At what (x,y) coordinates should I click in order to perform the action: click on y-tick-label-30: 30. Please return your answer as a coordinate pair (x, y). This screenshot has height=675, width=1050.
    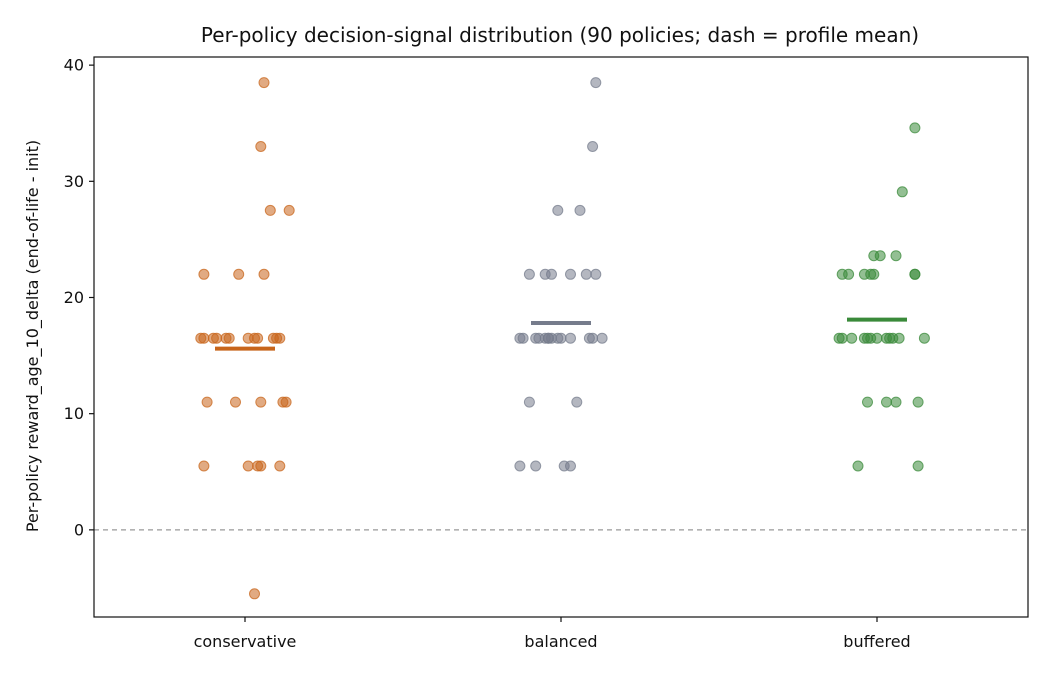
    Looking at the image, I should click on (74, 181).